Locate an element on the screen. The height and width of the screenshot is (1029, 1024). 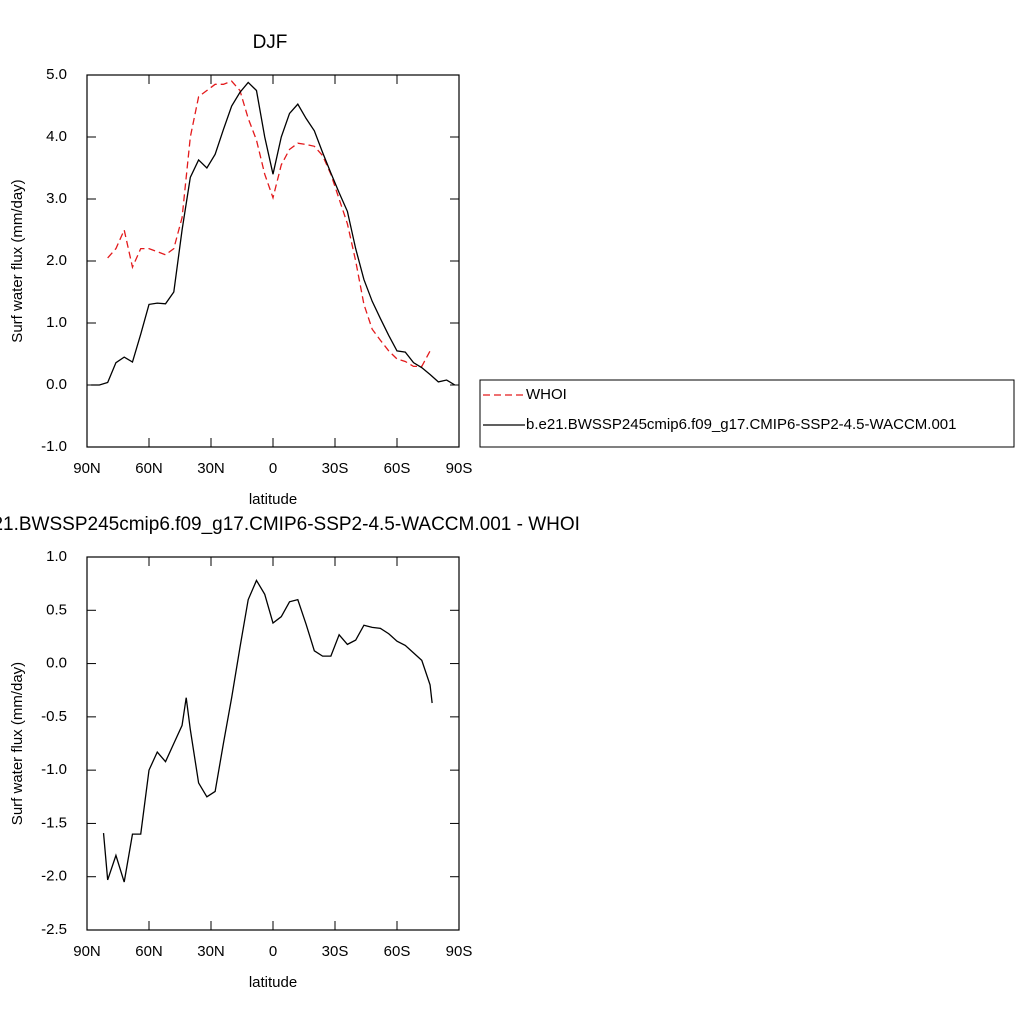
chart-title: DJF is located at coordinates (270, 42).